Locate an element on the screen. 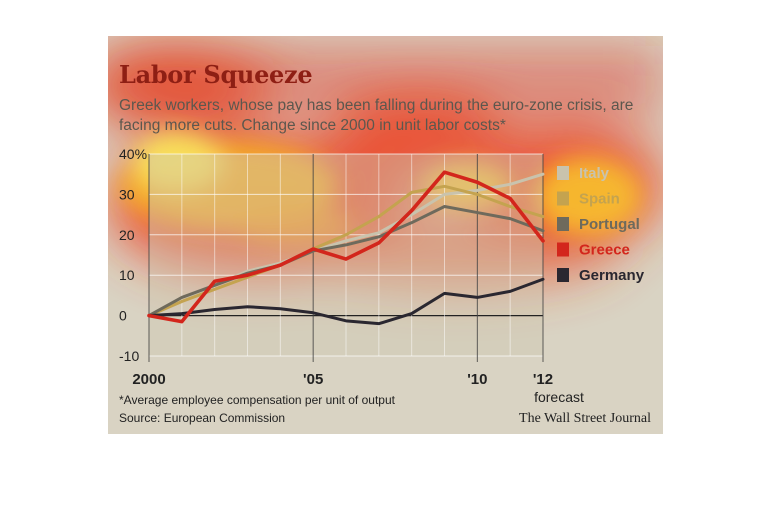 The height and width of the screenshot is (528, 770). x-tick-label: '05 is located at coordinates (313, 379).